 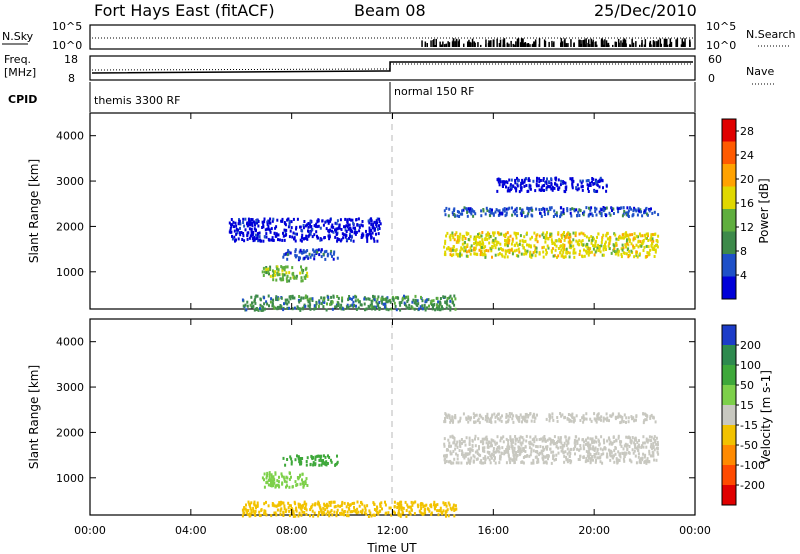 I want to click on colorbar-tick-label: -50, so click(x=749, y=445).